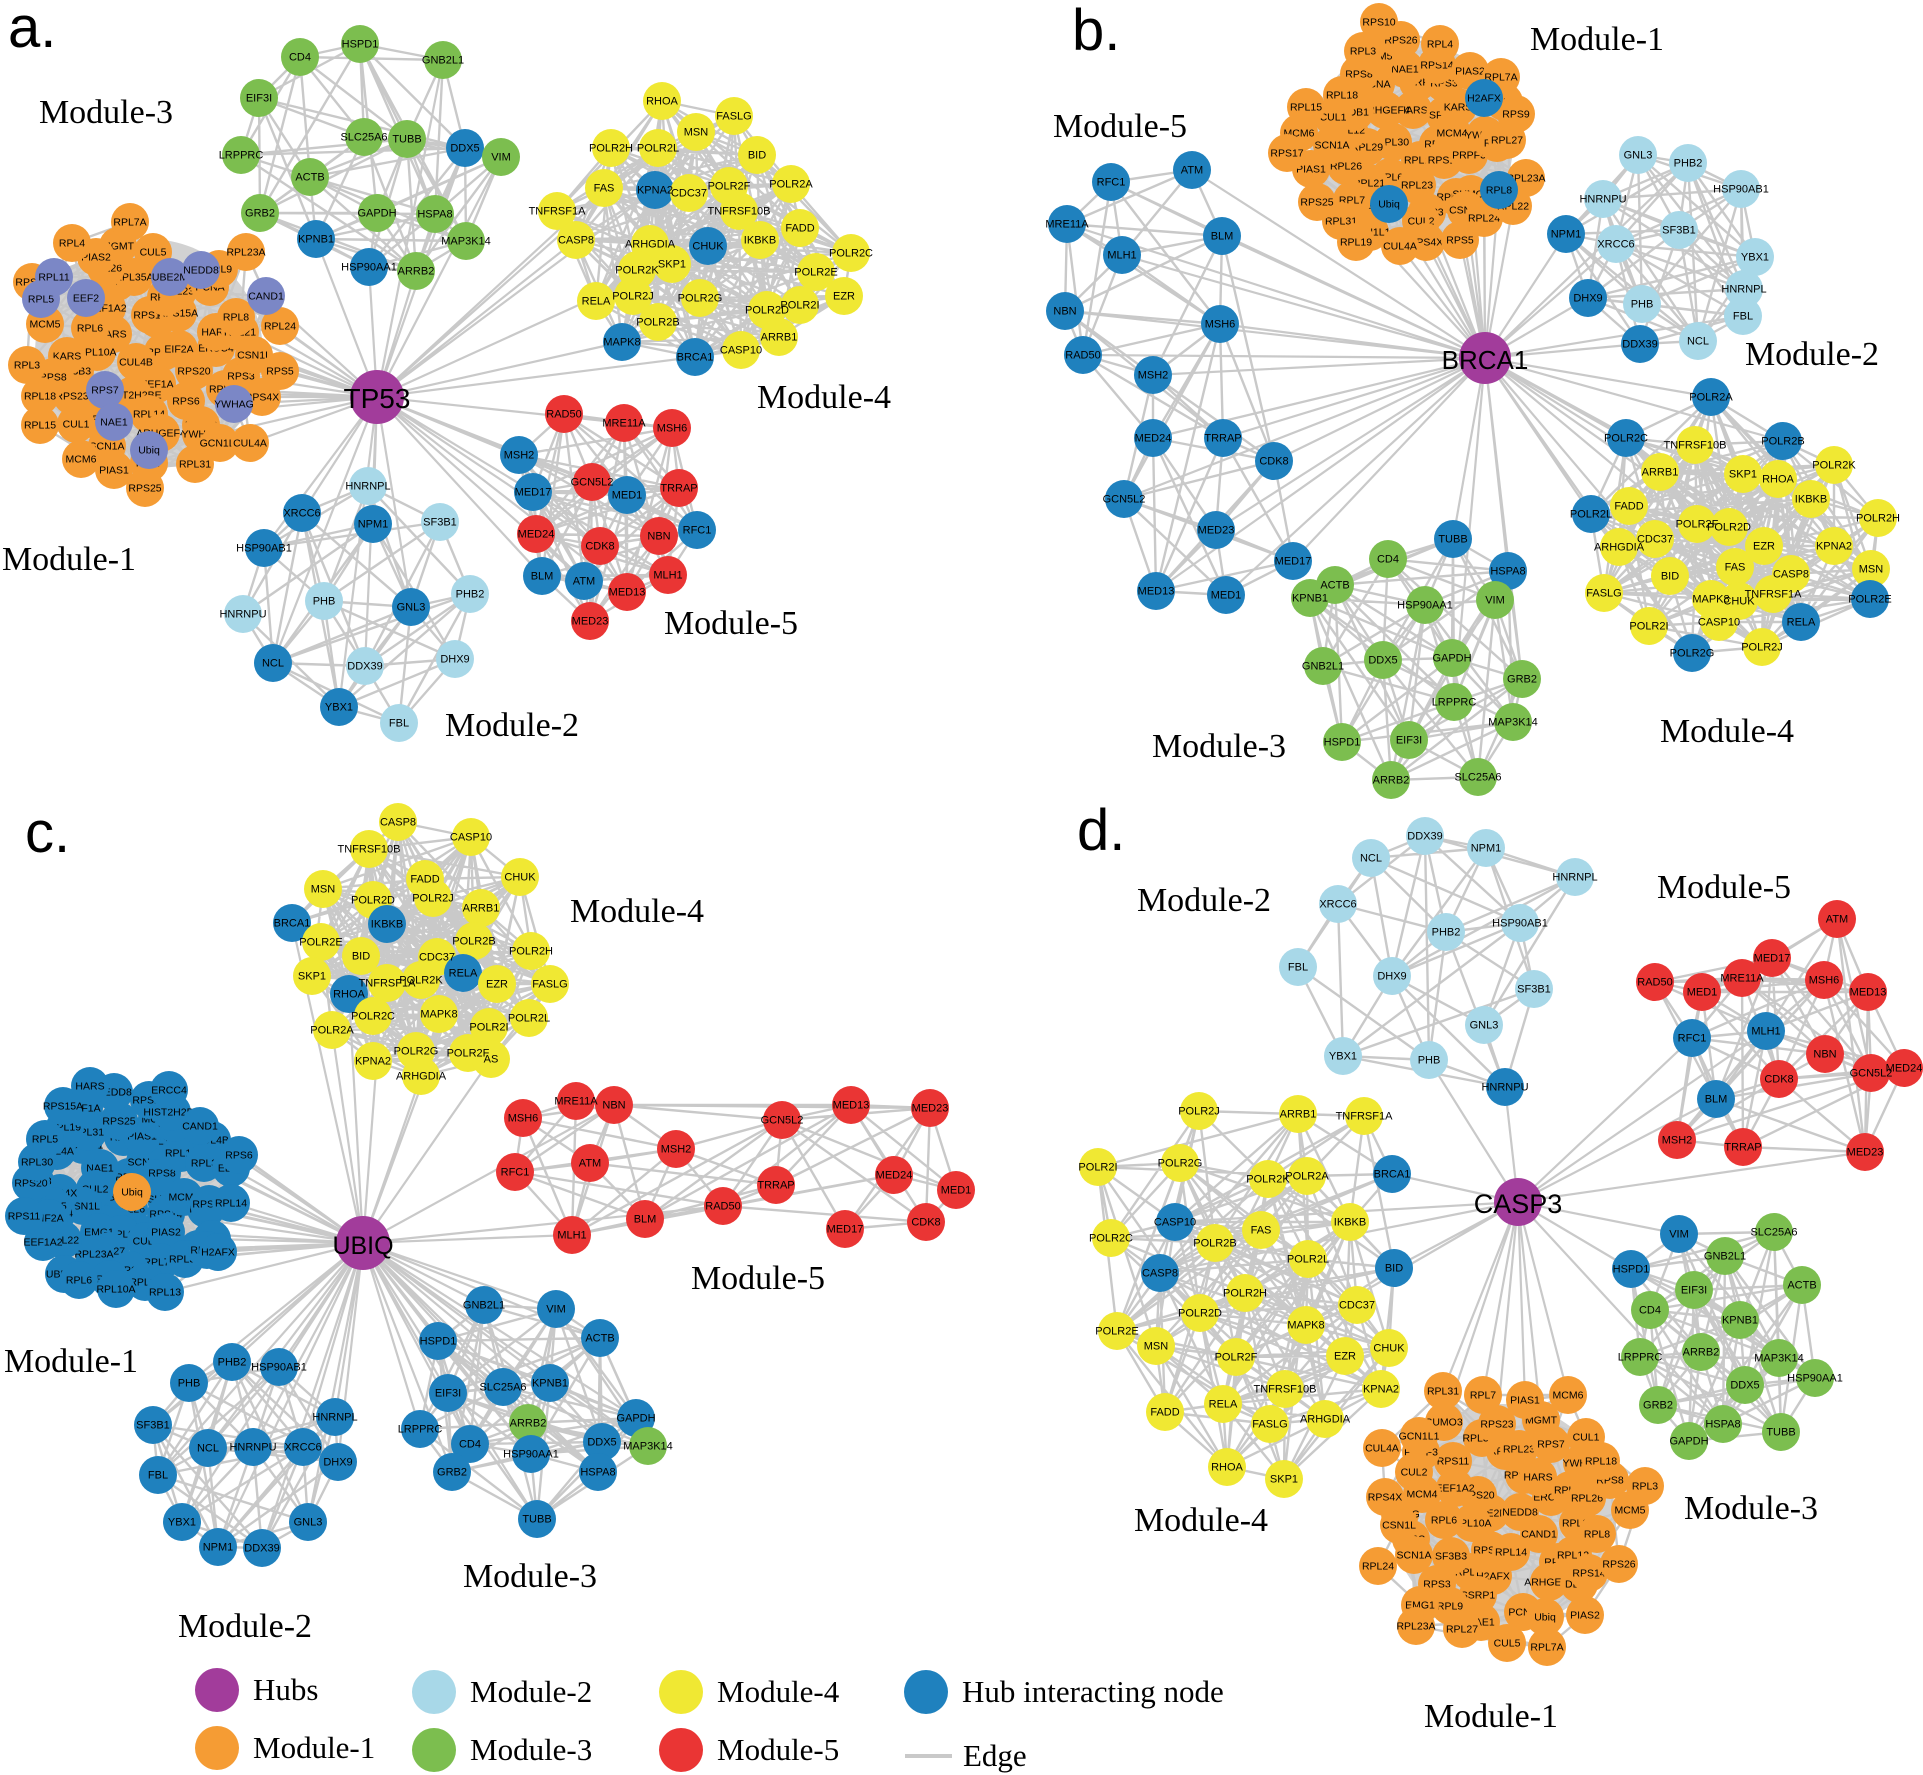  Describe the element at coordinates (1639, 345) in the screenshot. I see `svg-text: DDX39` at that location.